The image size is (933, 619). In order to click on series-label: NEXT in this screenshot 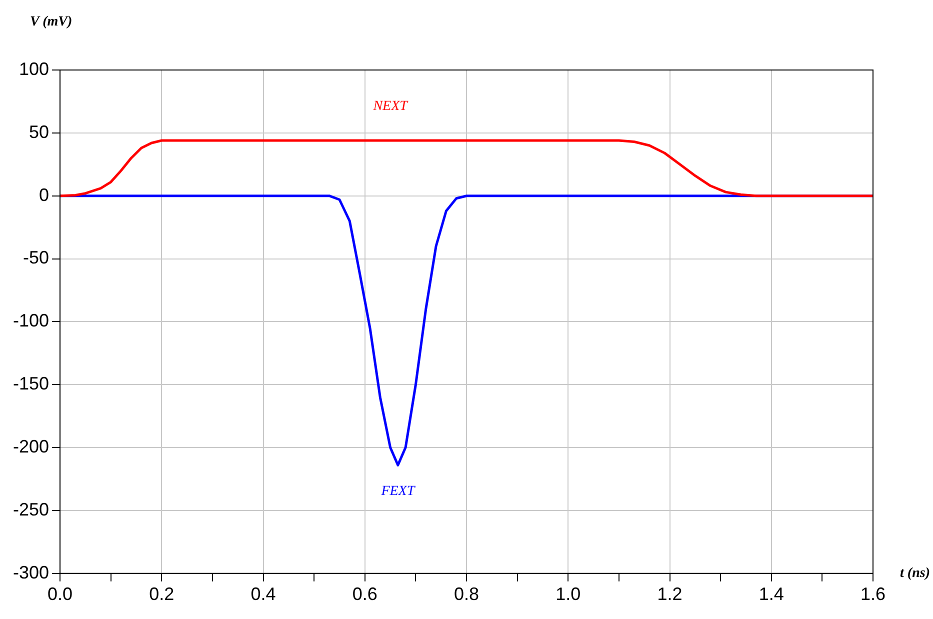, I will do `click(390, 106)`.